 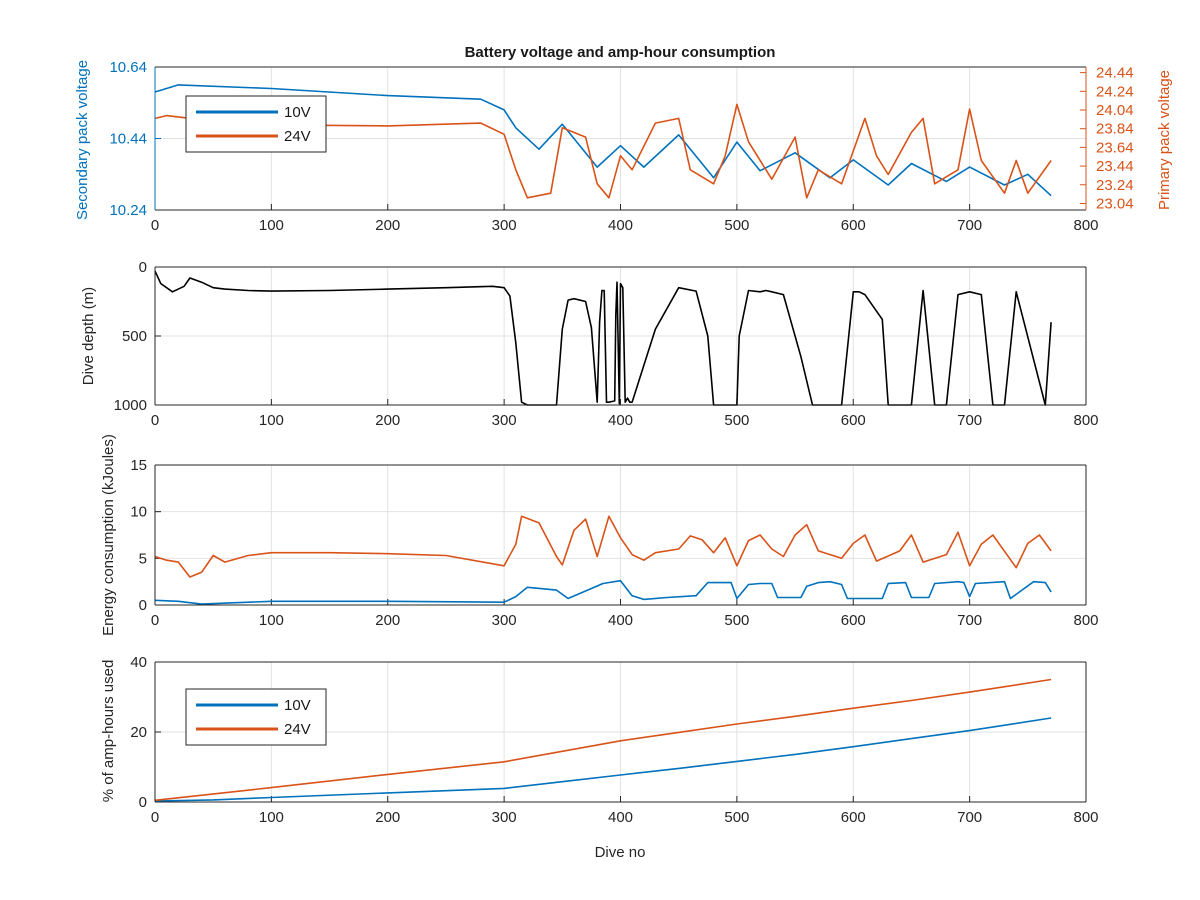 I want to click on amp-hours-panel-xlabel: Dive no, so click(x=620, y=852).